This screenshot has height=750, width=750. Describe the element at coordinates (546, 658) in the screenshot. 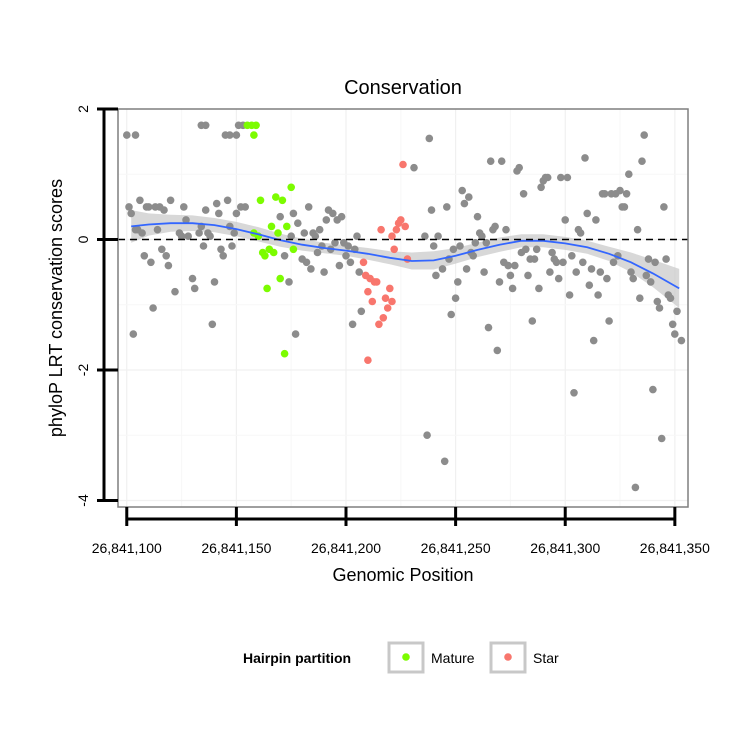

I see `legend-label-star: Star` at that location.